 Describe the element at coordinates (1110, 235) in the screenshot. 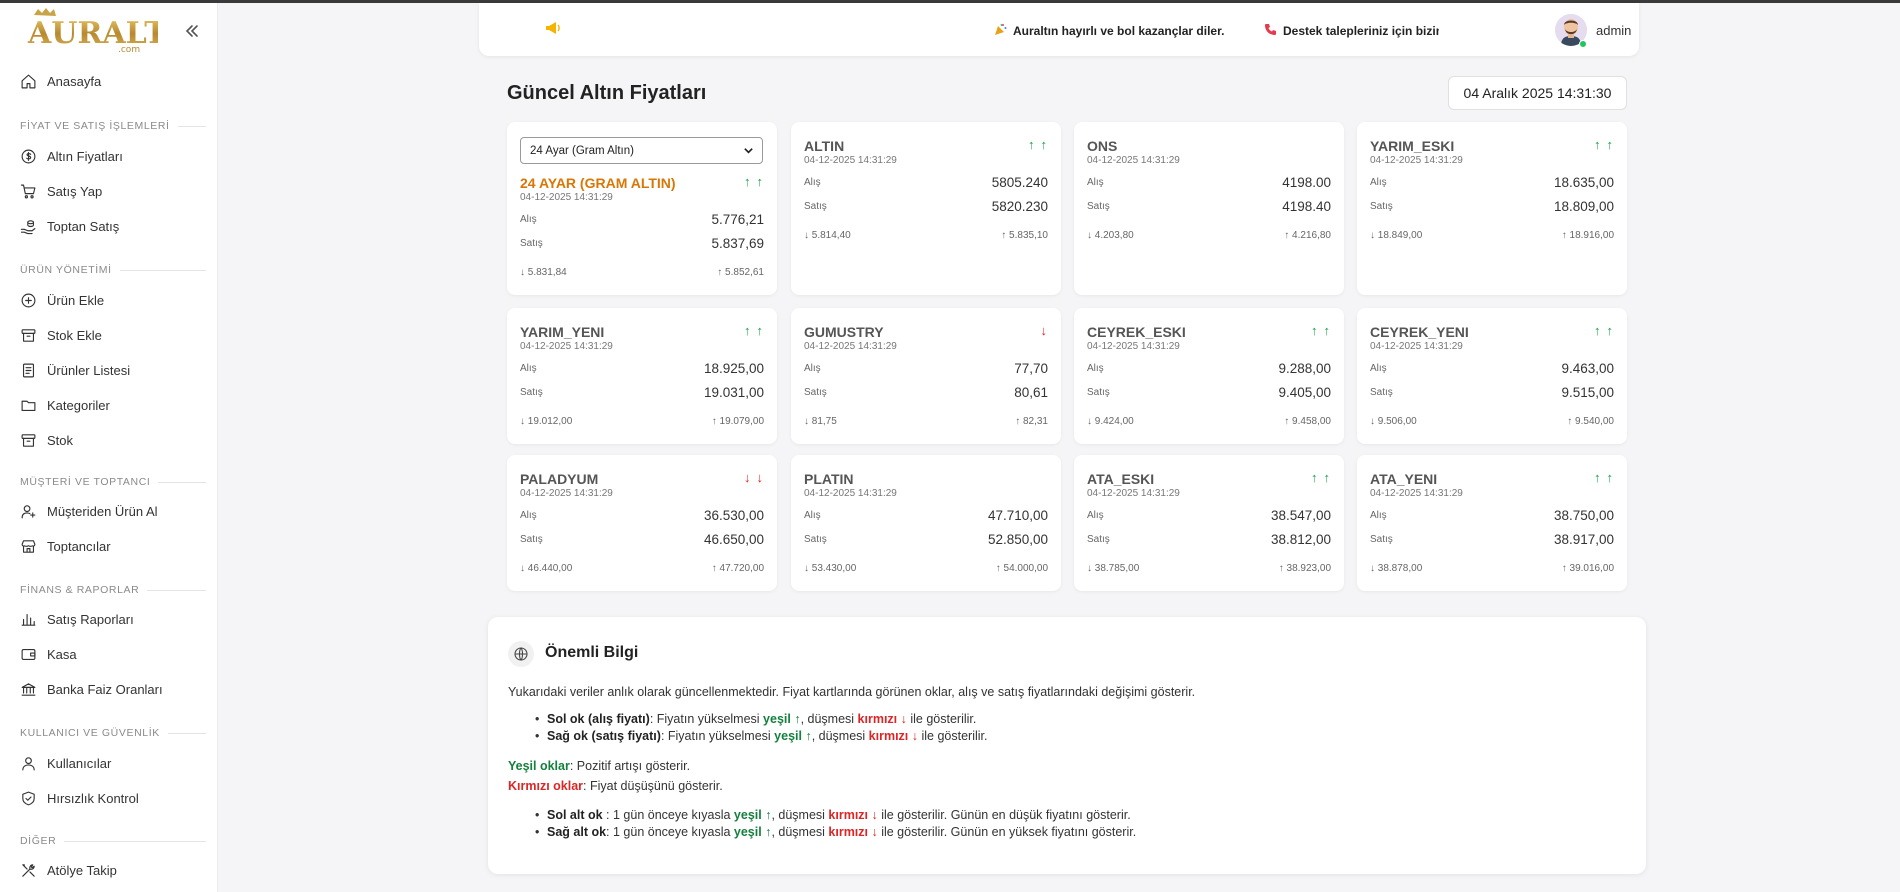

I see `day-low: ↓ 4.203,80` at that location.